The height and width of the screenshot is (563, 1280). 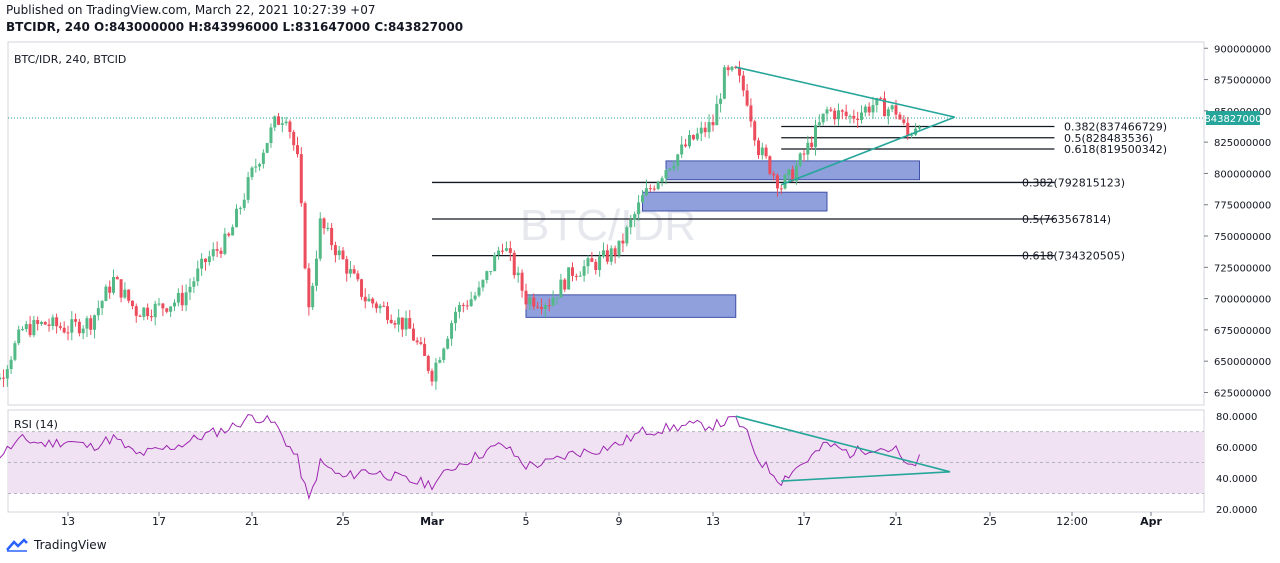 I want to click on rsi-tick-label: 20.0000, so click(x=1236, y=510).